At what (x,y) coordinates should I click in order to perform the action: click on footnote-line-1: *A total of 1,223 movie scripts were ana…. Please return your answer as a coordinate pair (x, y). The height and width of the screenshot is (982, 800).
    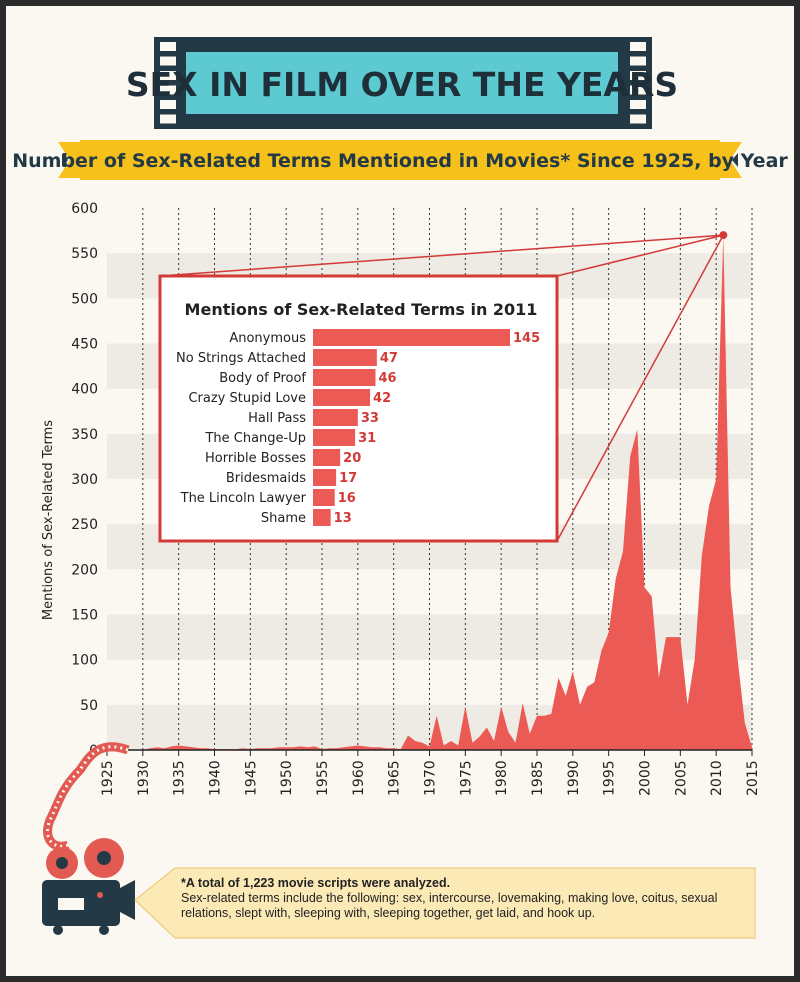
    Looking at the image, I should click on (316, 883).